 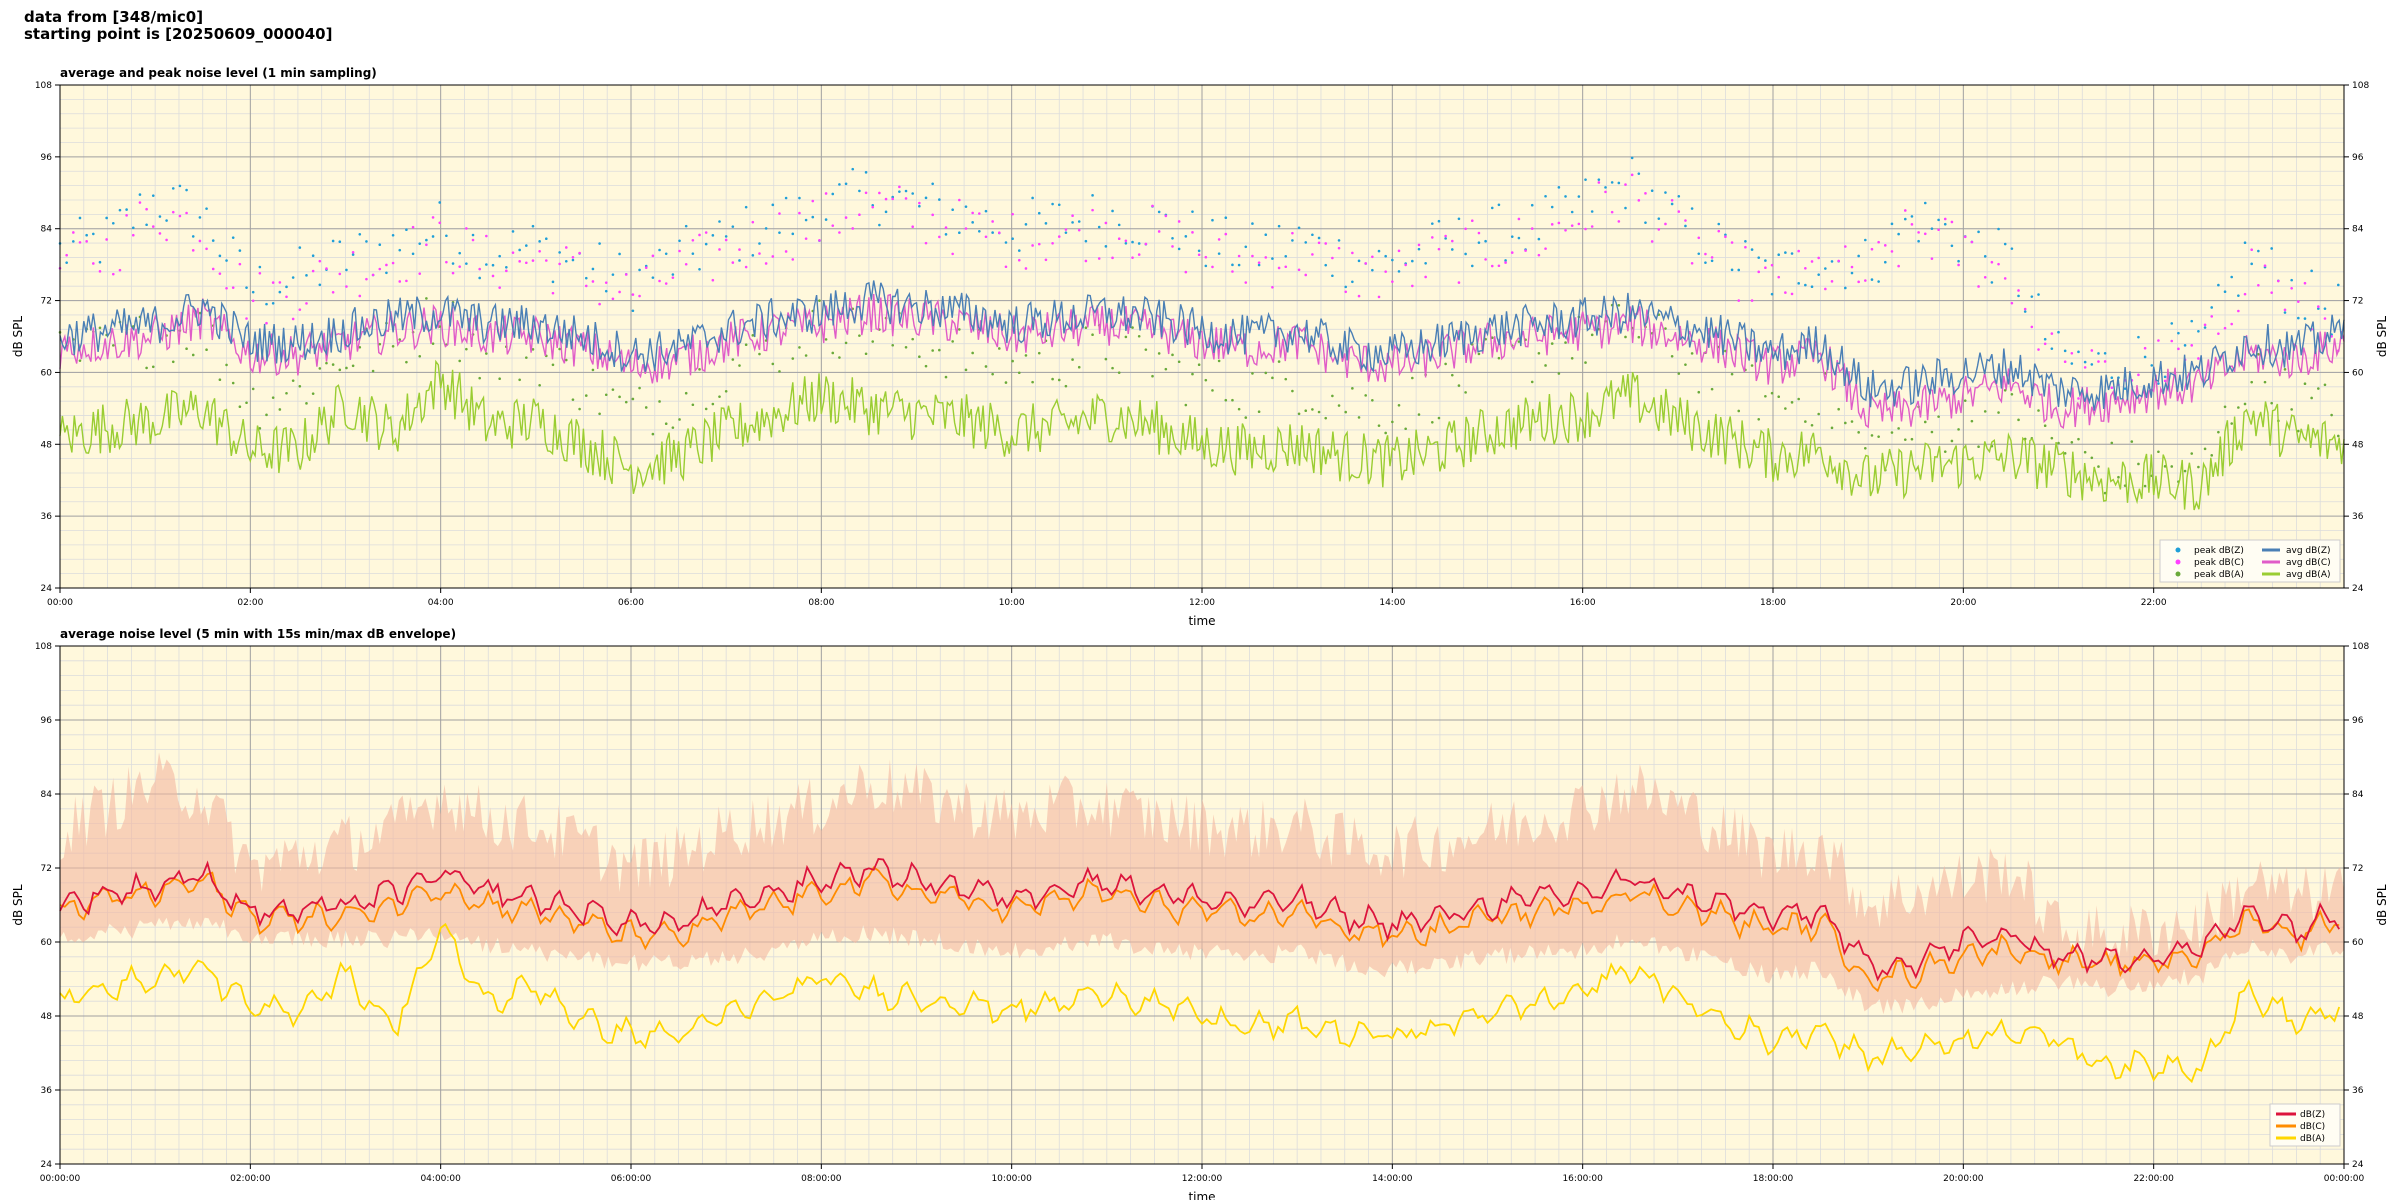 I want to click on legend-label: avg dB(A), so click(x=2308, y=575).